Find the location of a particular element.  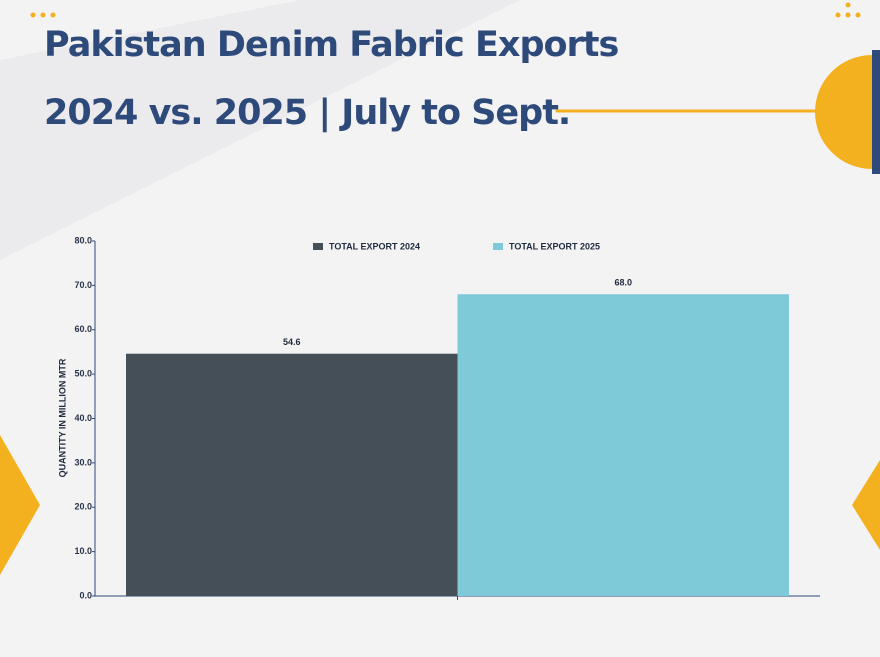

y-tick-label: 40.0 is located at coordinates (83, 418).